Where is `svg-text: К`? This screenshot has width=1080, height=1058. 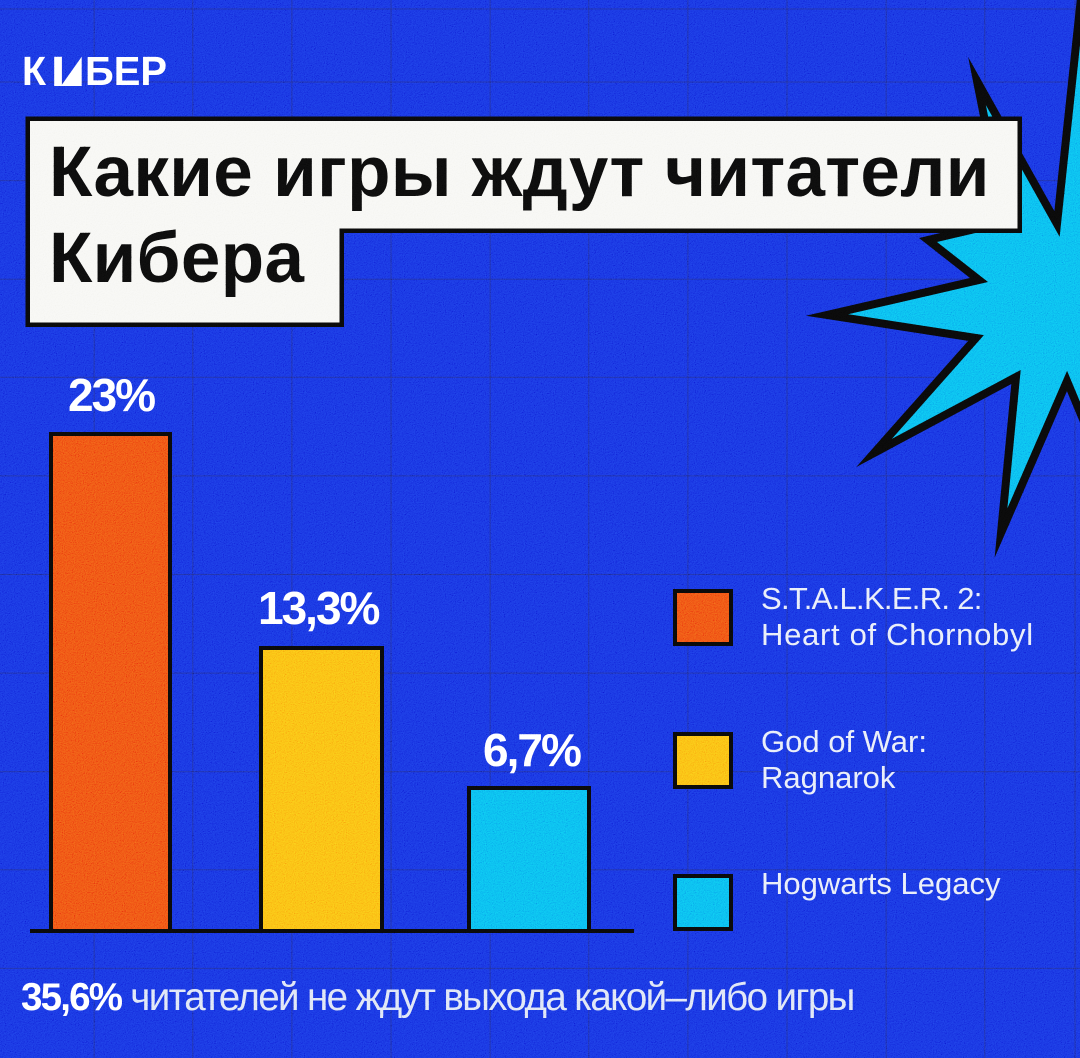
svg-text: К is located at coordinates (35, 72).